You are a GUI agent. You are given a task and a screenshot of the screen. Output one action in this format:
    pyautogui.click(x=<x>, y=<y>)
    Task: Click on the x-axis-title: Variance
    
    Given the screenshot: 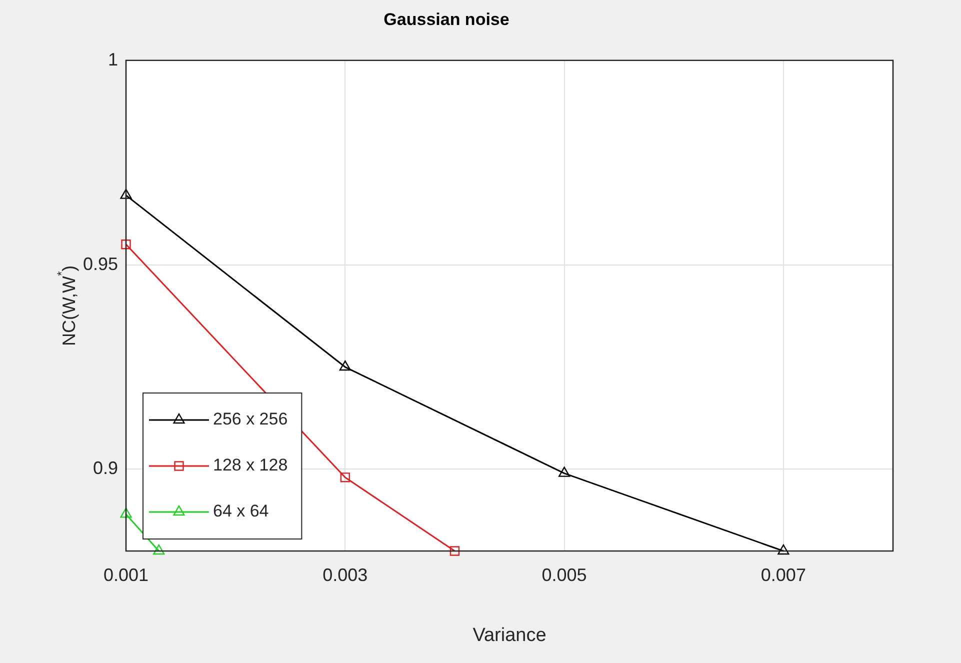 What is the action you would take?
    pyautogui.click(x=509, y=635)
    